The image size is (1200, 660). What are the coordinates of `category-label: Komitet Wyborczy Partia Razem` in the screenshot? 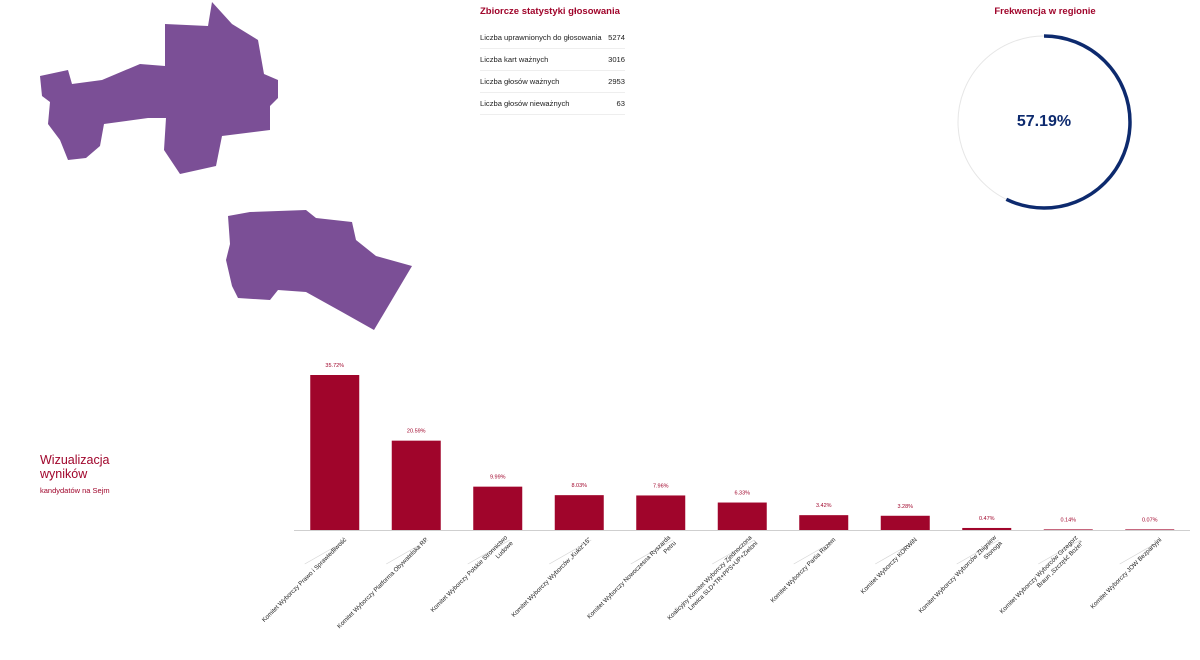 It's located at (803, 570).